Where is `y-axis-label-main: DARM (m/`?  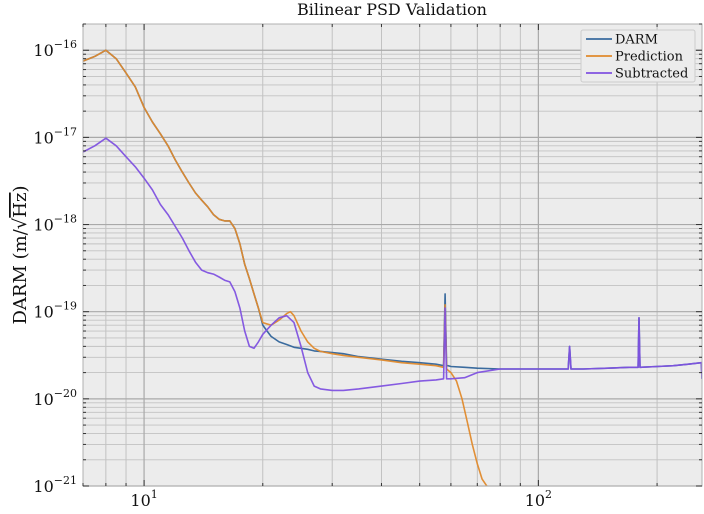 y-axis-label-main: DARM (m/ is located at coordinates (20, 276).